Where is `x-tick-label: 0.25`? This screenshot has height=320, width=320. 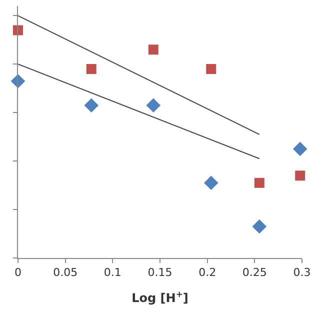
x-tick-label: 0.25 is located at coordinates (254, 273).